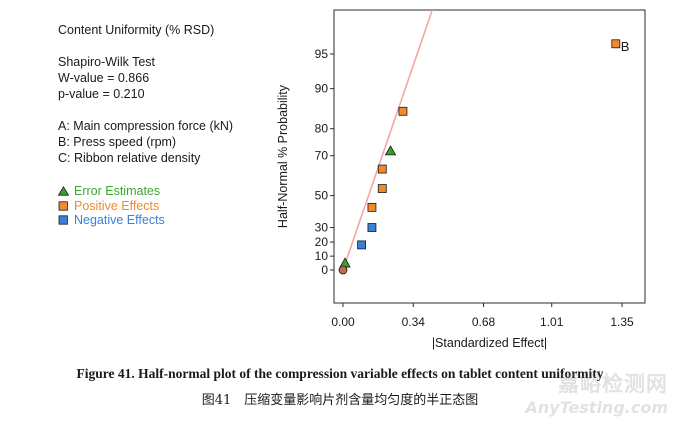 The image size is (680, 427). What do you see at coordinates (117, 191) in the screenshot?
I see `legend-label-error-estimates: Error Estimates` at bounding box center [117, 191].